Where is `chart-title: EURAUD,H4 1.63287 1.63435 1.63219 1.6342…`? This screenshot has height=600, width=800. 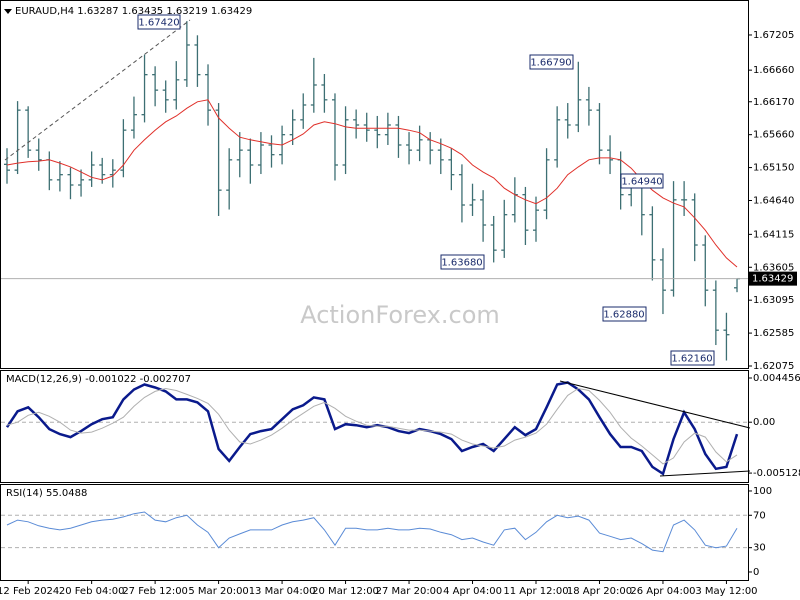 chart-title: EURAUD,H4 1.63287 1.63435 1.63219 1.6342… is located at coordinates (133, 11).